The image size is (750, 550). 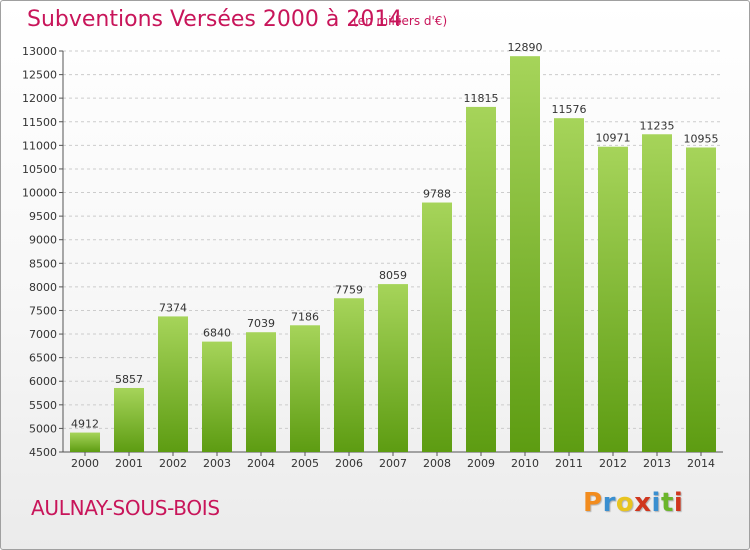 What do you see at coordinates (39, 122) in the screenshot?
I see `y-tick-label: 11500` at bounding box center [39, 122].